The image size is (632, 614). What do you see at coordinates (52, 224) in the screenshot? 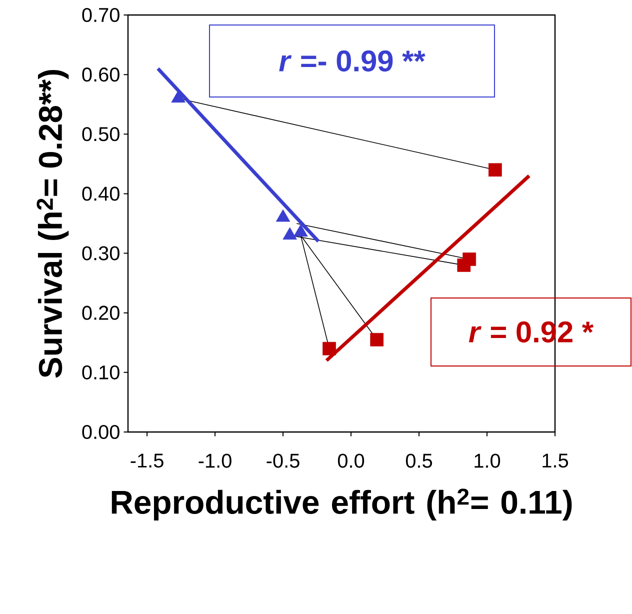
I see `y-axis-title: Survival (h$^{2}$= 0.28**)` at bounding box center [52, 224].